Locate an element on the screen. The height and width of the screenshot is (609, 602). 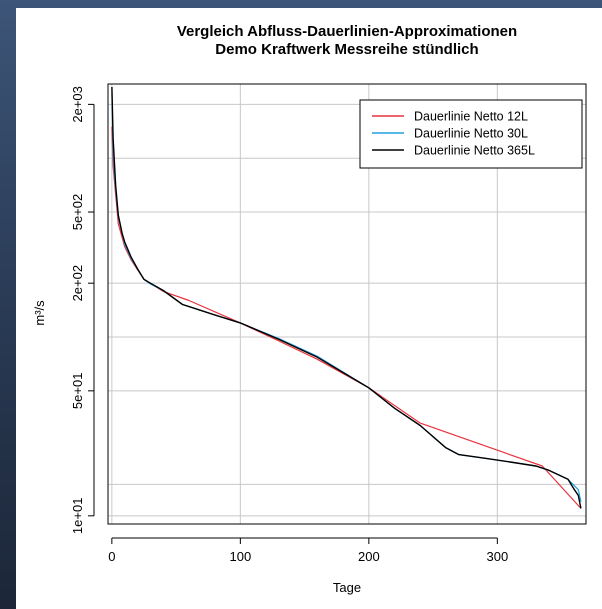
y-tick-label: 5e+02 is located at coordinates (77, 212).